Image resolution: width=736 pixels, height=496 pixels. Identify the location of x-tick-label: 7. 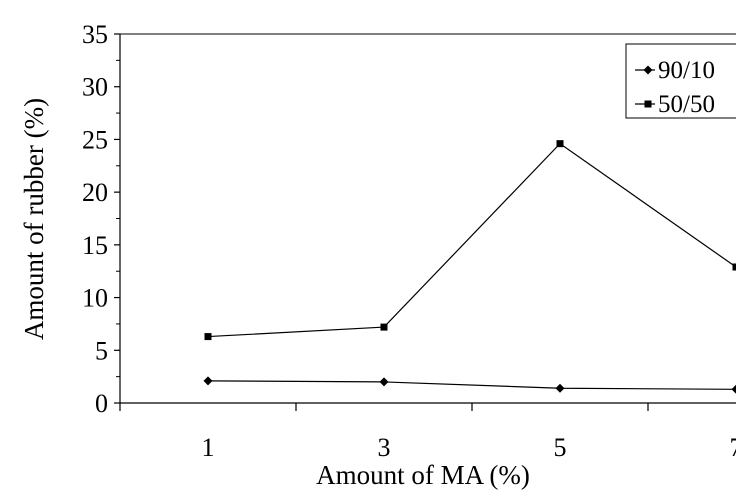
(733, 447).